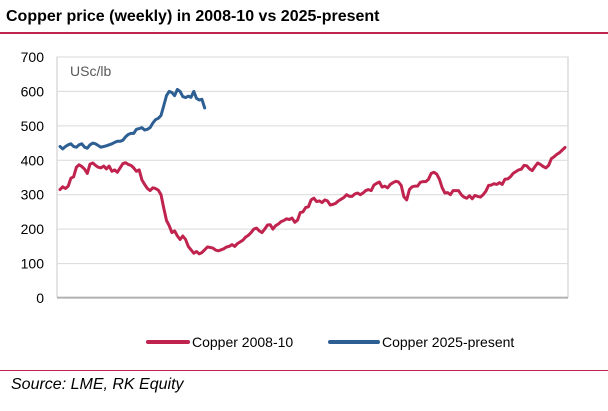  What do you see at coordinates (33, 229) in the screenshot?
I see `y-tick-label: 200` at bounding box center [33, 229].